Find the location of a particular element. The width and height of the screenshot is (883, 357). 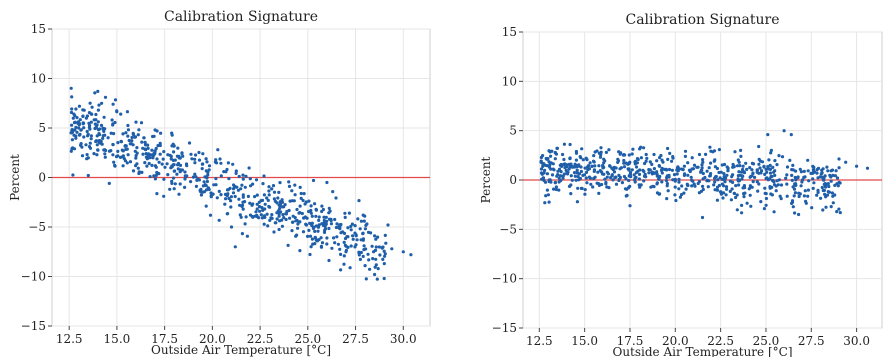

x-tick-label: 20.0 is located at coordinates (212, 339).